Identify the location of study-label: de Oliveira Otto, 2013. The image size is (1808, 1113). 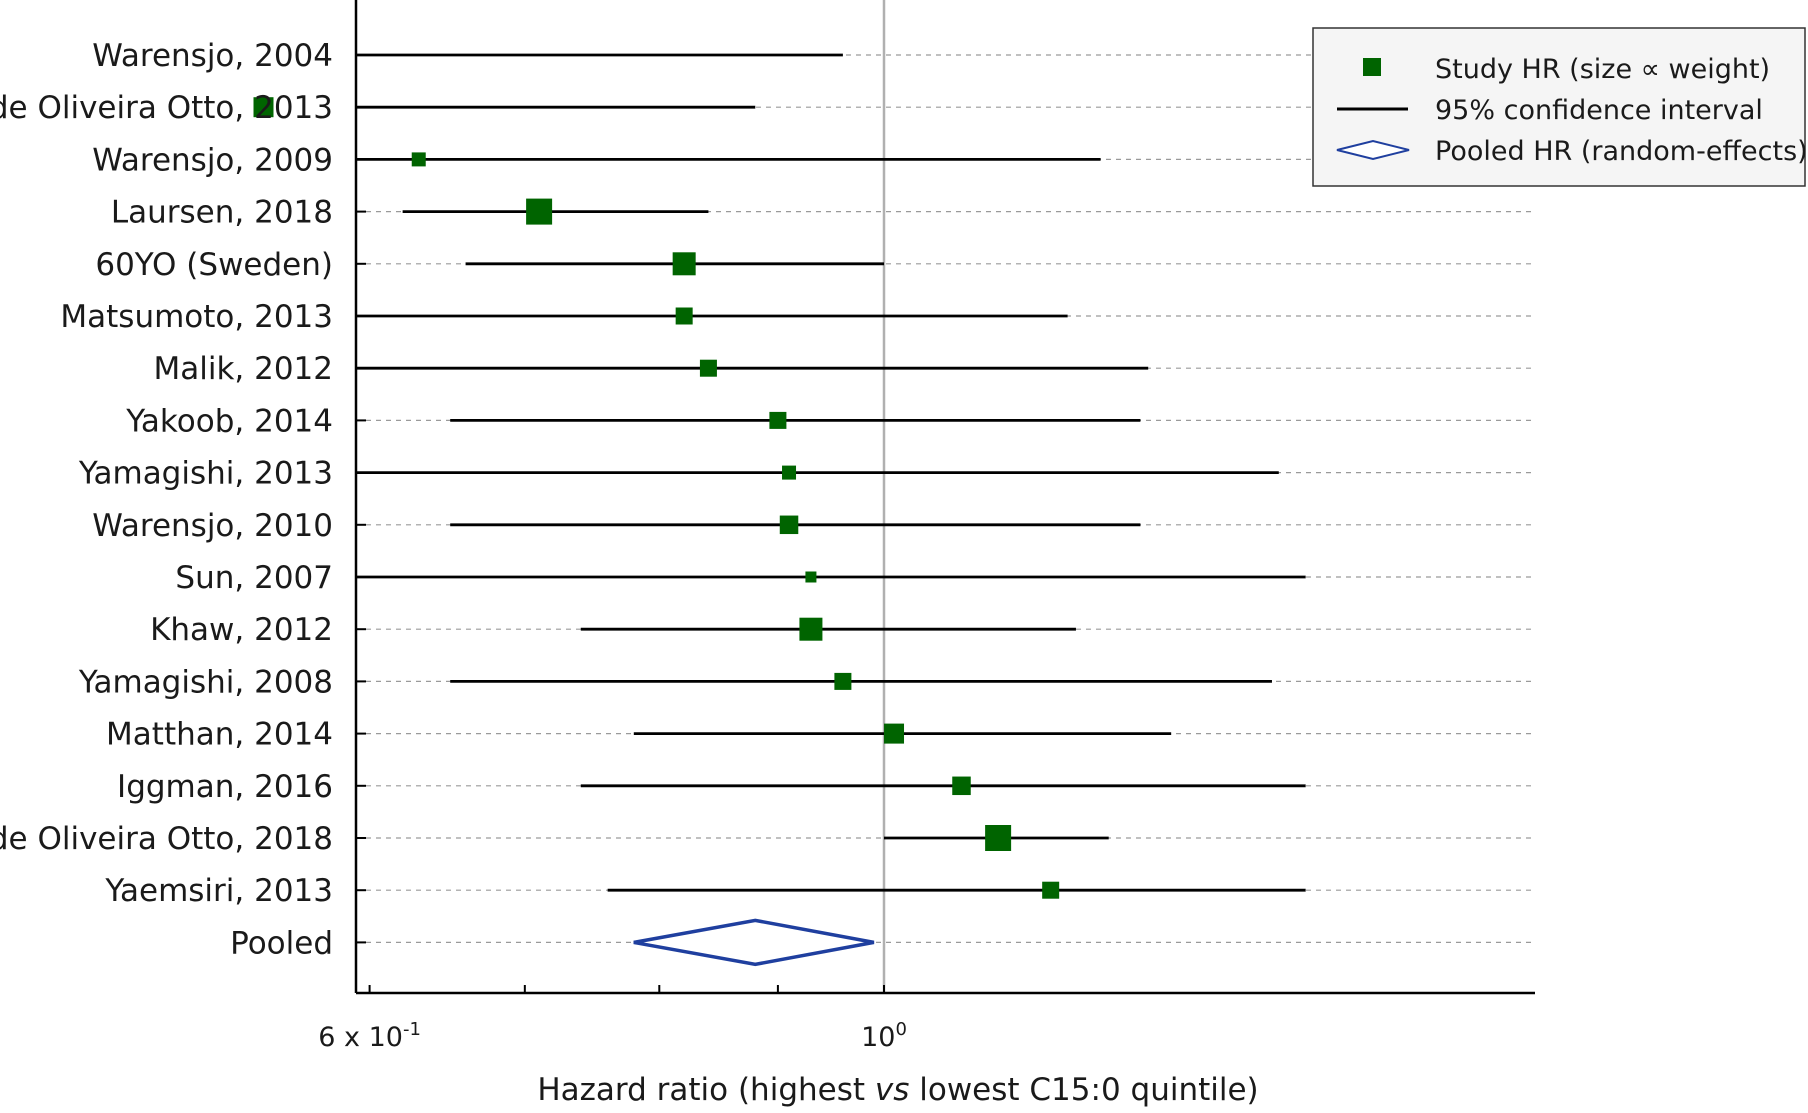
(166, 108).